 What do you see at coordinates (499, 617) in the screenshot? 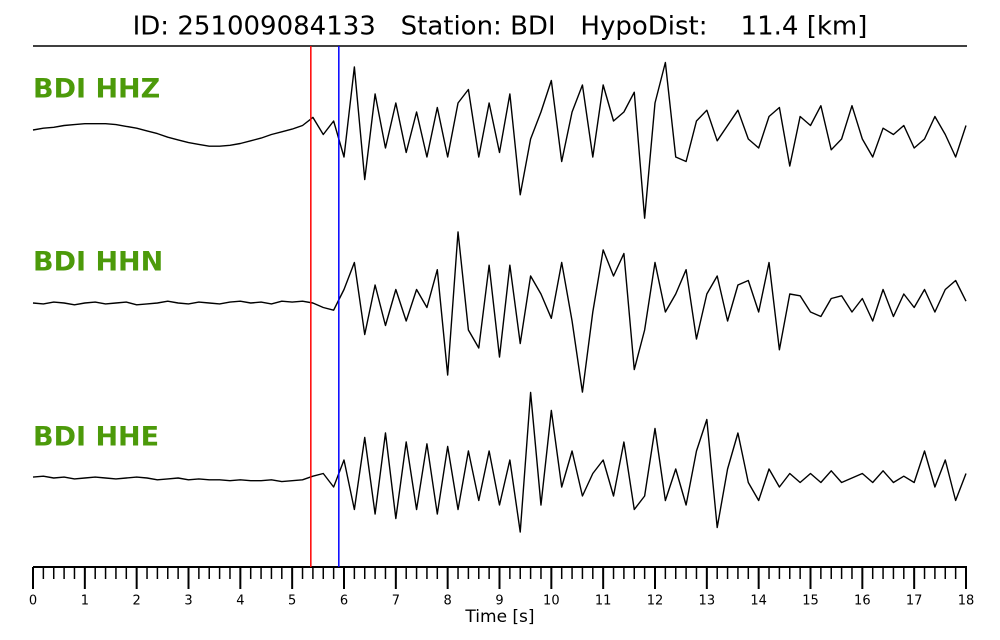
I see `x-axis-label: Time [s]` at bounding box center [499, 617].